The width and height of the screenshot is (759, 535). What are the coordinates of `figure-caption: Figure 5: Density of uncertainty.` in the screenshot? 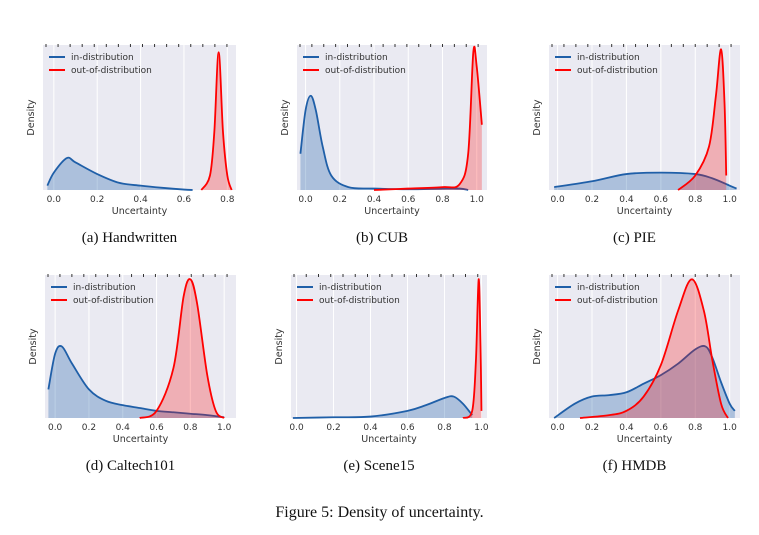 It's located at (379, 512).